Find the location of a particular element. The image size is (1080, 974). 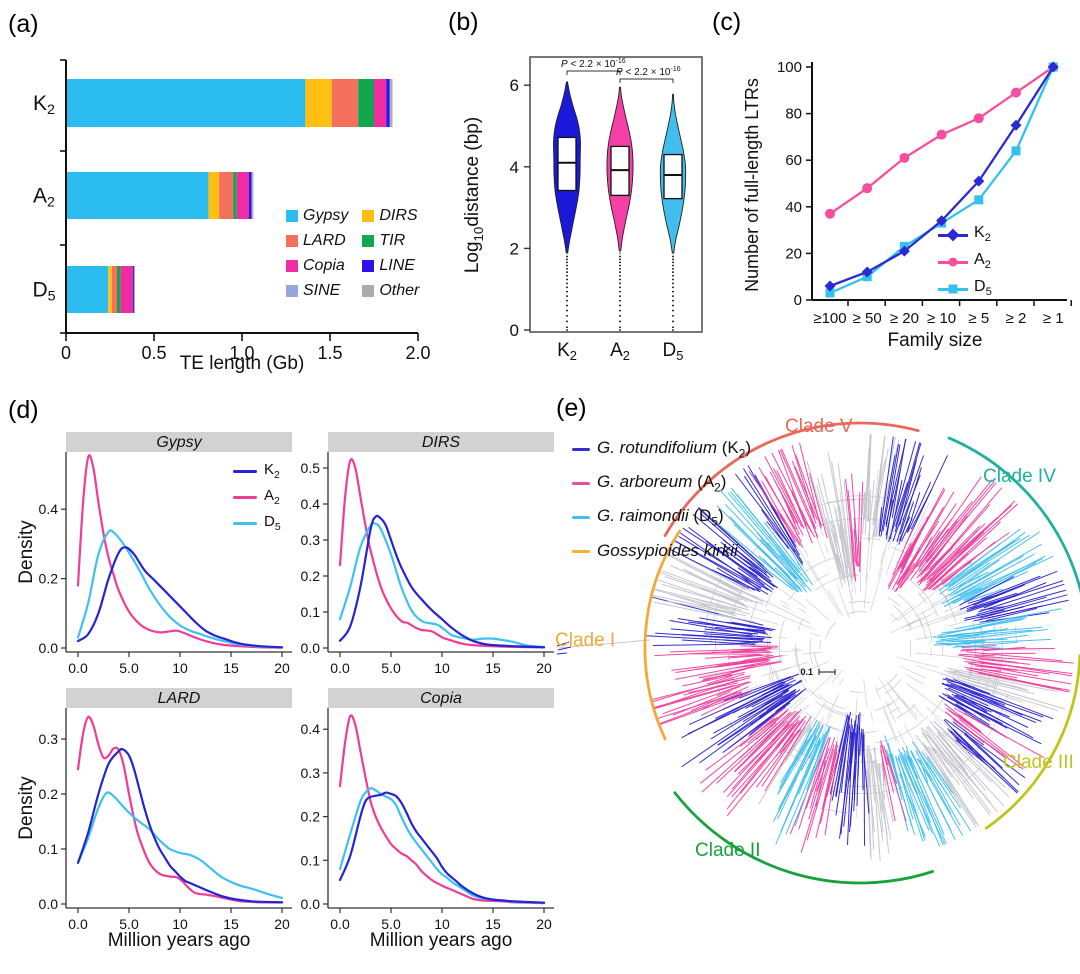

svg-text: 5.0 is located at coordinates (391, 668).